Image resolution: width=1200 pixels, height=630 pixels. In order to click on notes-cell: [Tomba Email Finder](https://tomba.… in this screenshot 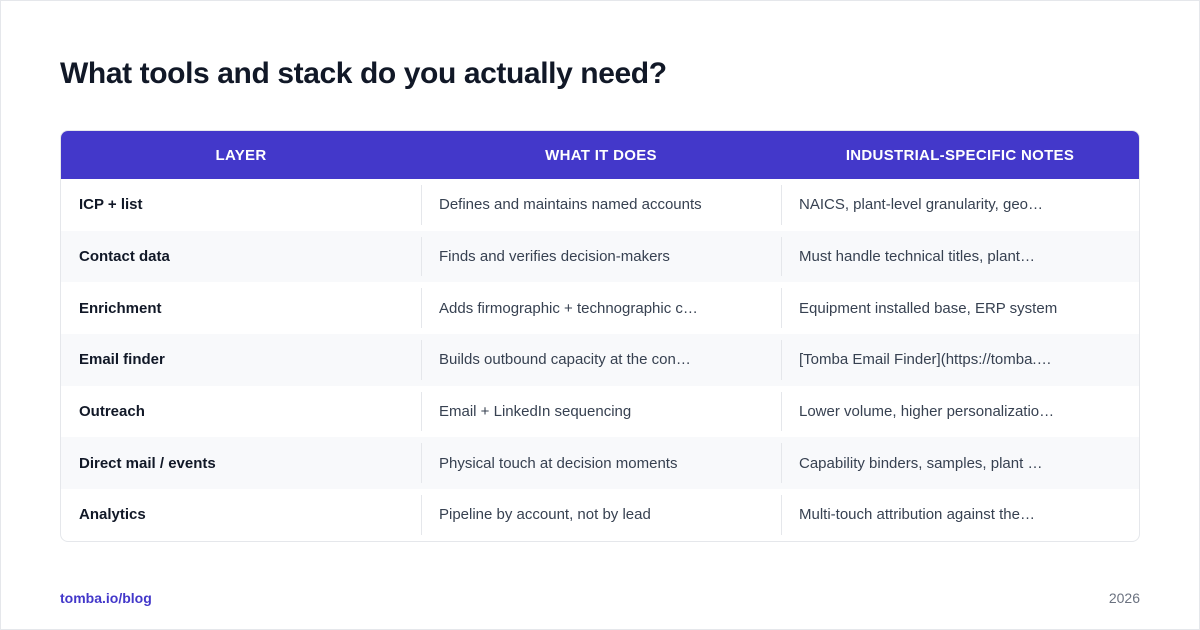, I will do `click(960, 360)`.